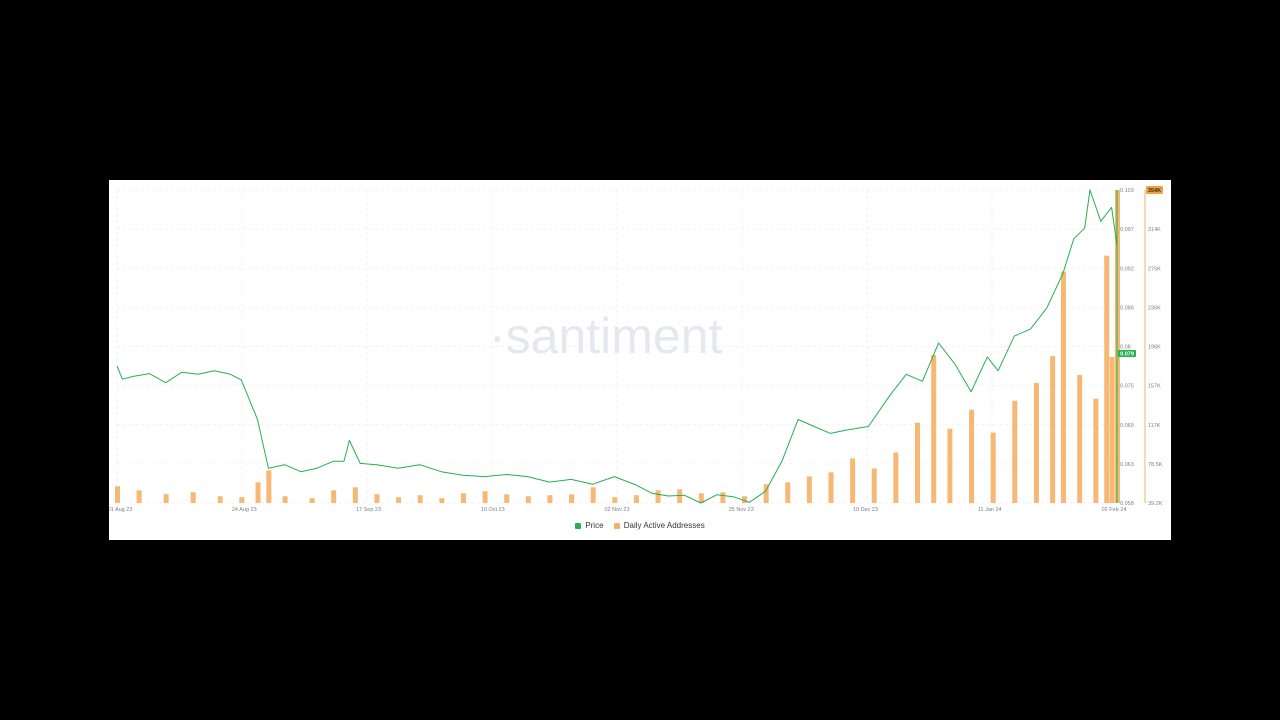 Image resolution: width=1280 pixels, height=720 pixels. Describe the element at coordinates (741, 510) in the screenshot. I see `x-tick-label: 25 Nov 23` at that location.